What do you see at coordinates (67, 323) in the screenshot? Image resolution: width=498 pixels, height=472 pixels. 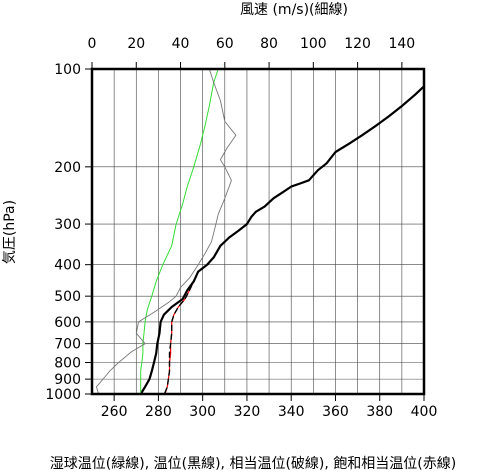 I see `y-tick-label: 600` at bounding box center [67, 323].